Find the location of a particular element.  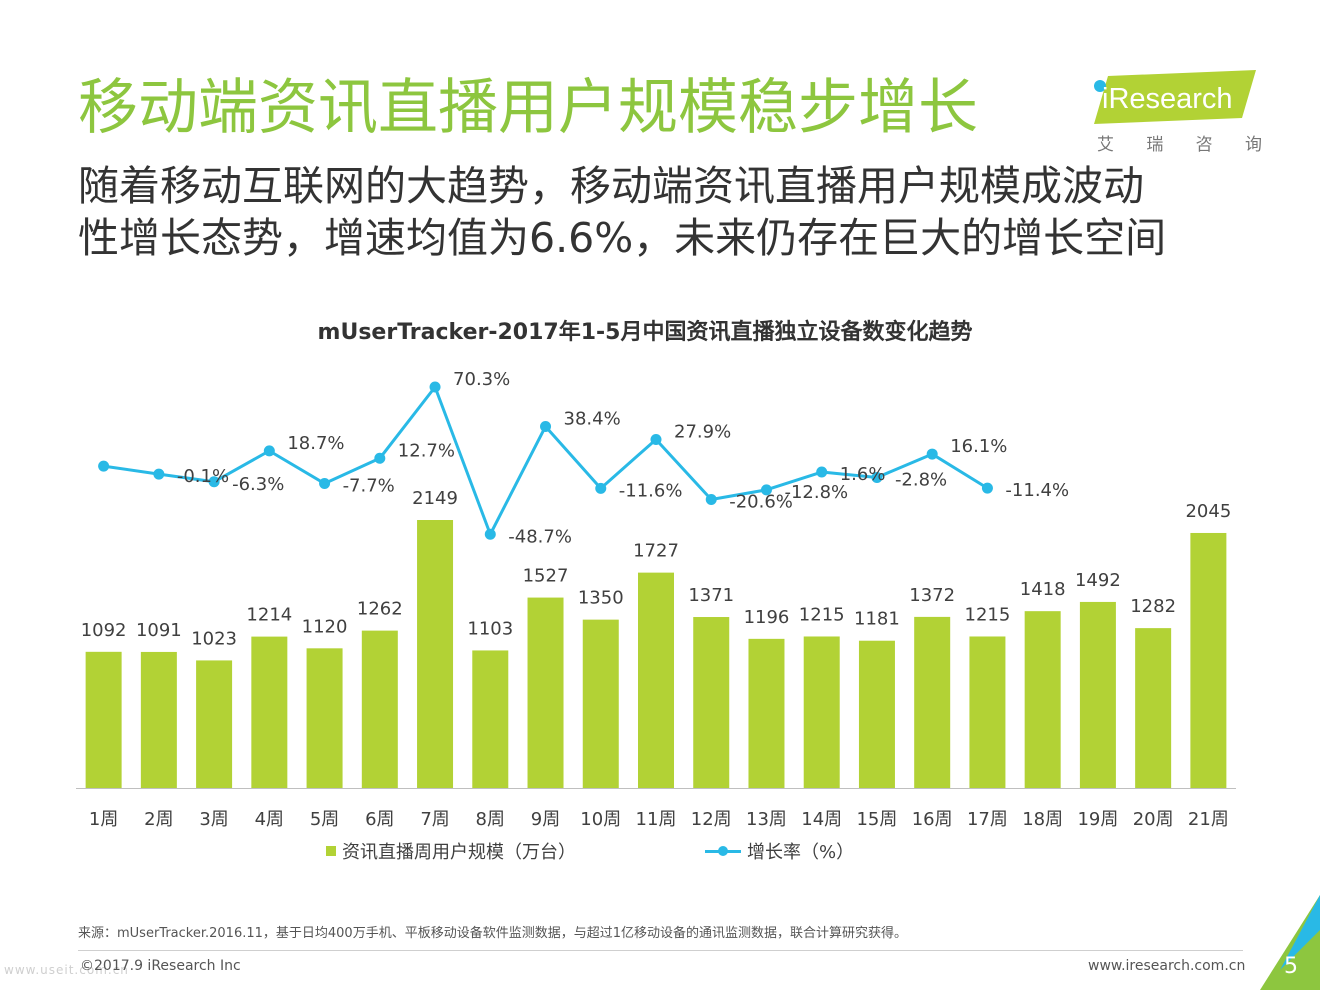

subtitle-line-1: 随着移动互联网的大趋势，移动端资讯直播用户规模成波动 is located at coordinates (611, 186).